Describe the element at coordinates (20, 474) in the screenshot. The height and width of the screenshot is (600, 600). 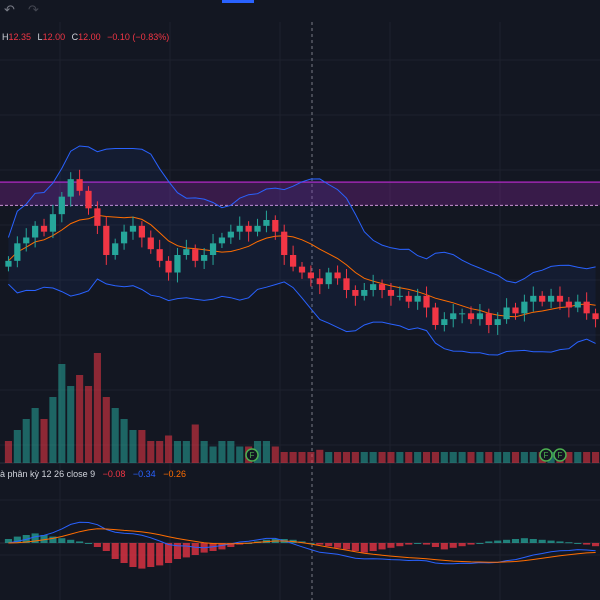
I see `macd-name: à phân kỳ` at that location.